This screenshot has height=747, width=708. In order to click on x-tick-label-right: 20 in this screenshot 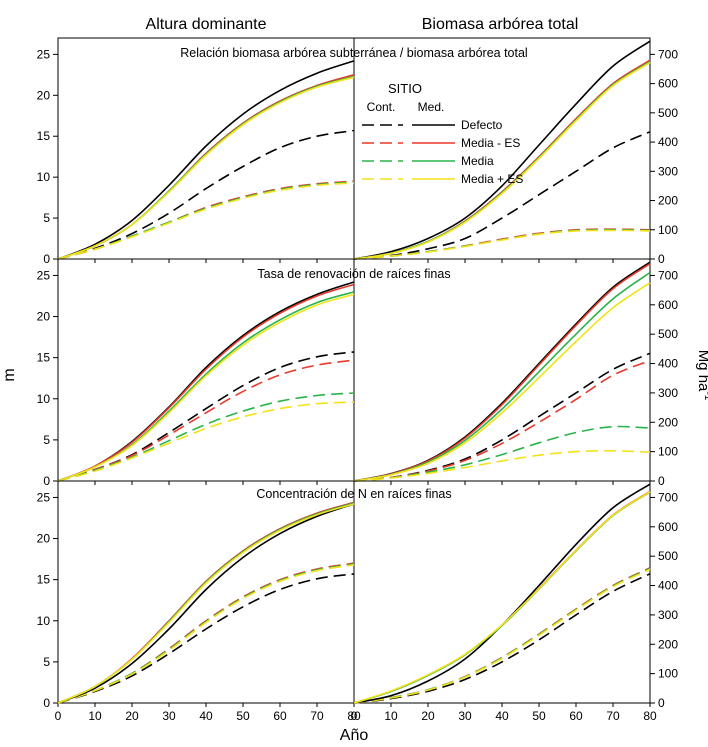, I will do `click(428, 716)`.